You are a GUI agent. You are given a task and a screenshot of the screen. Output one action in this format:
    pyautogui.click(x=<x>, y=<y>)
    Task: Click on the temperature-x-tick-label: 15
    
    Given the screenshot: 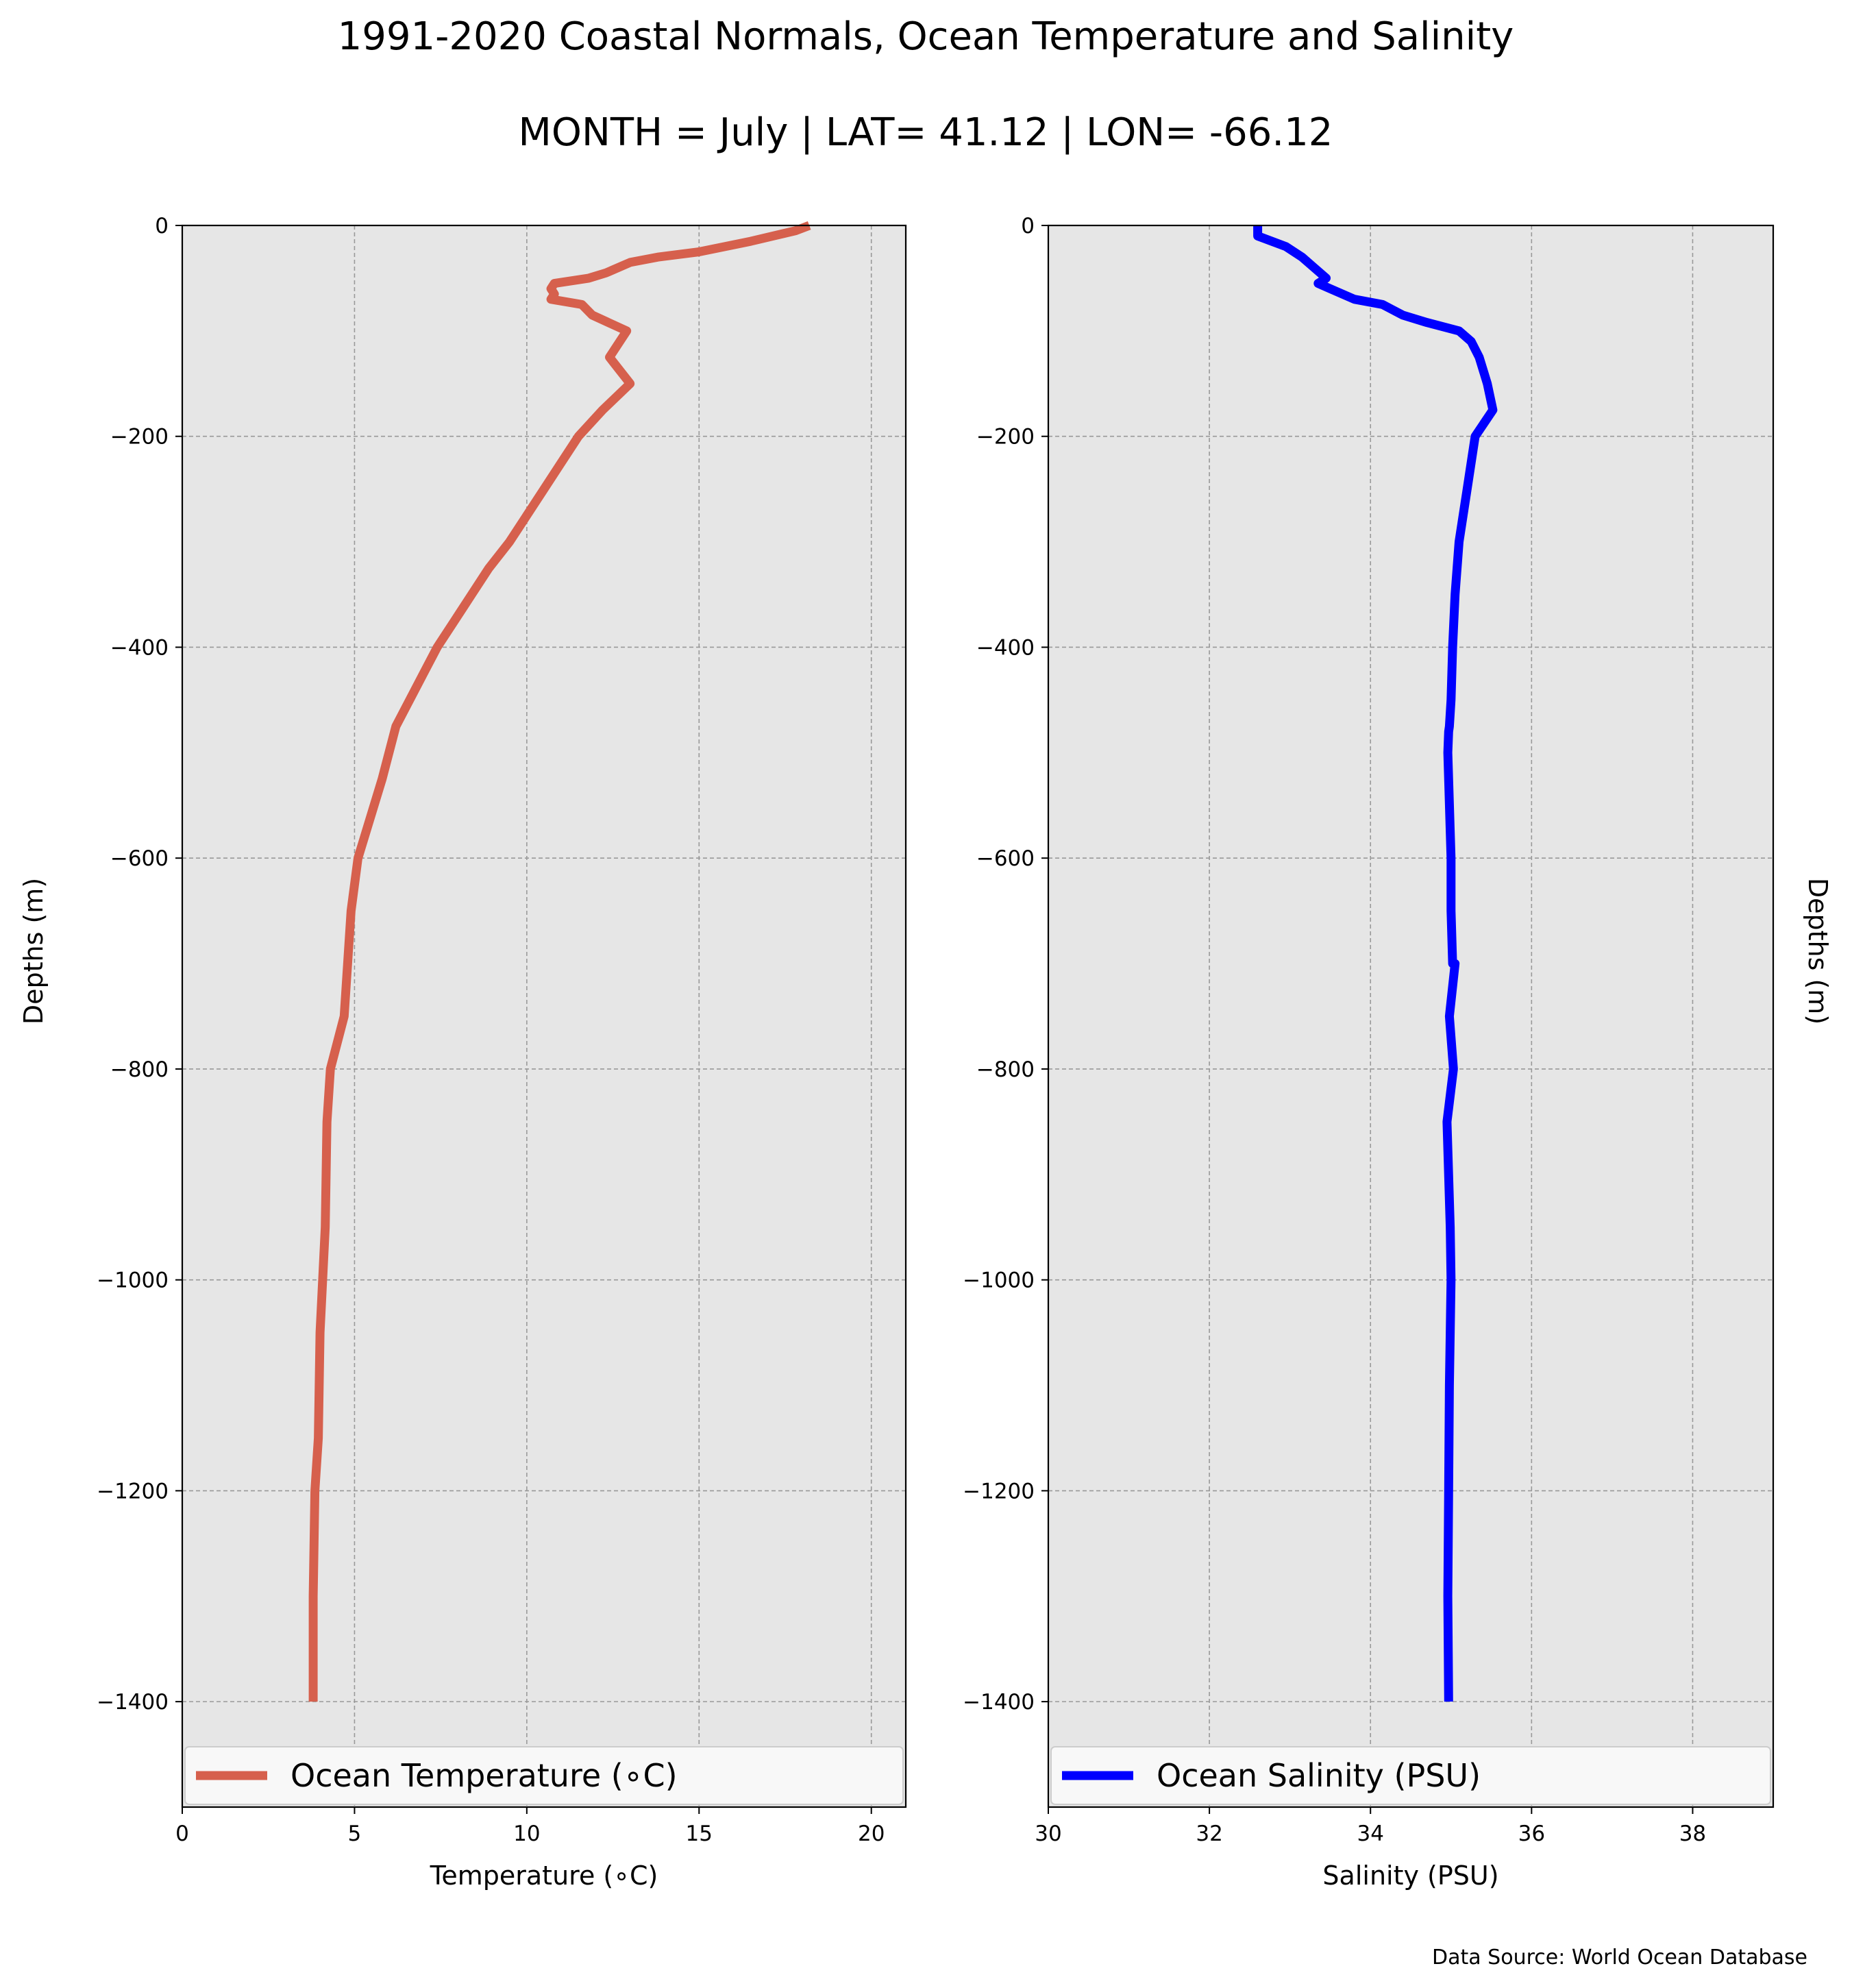 What is the action you would take?
    pyautogui.click(x=699, y=1833)
    